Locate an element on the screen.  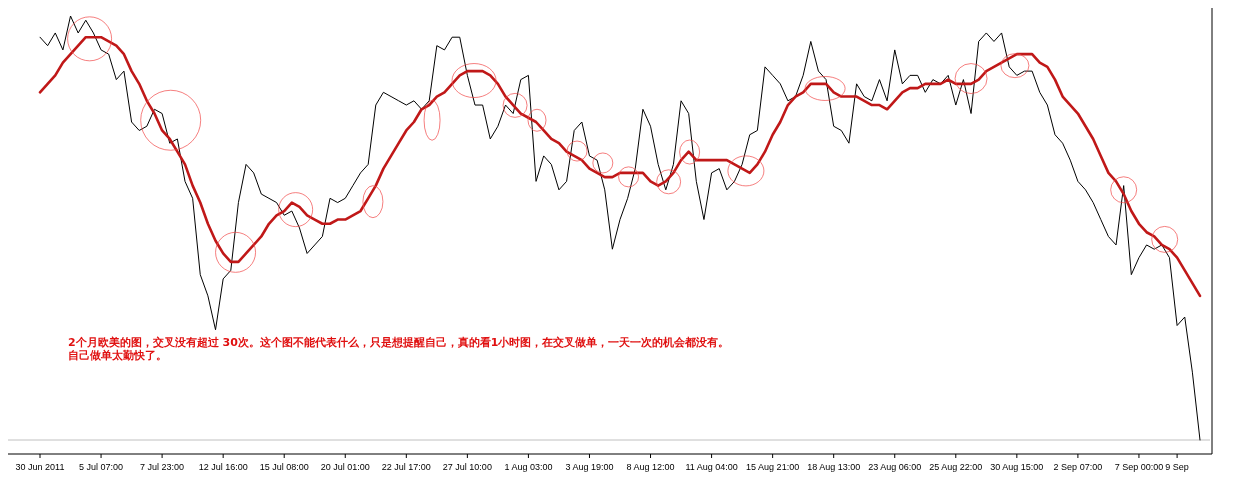
x-tick-label: 15 Jul 08:00 is located at coordinates (284, 467).